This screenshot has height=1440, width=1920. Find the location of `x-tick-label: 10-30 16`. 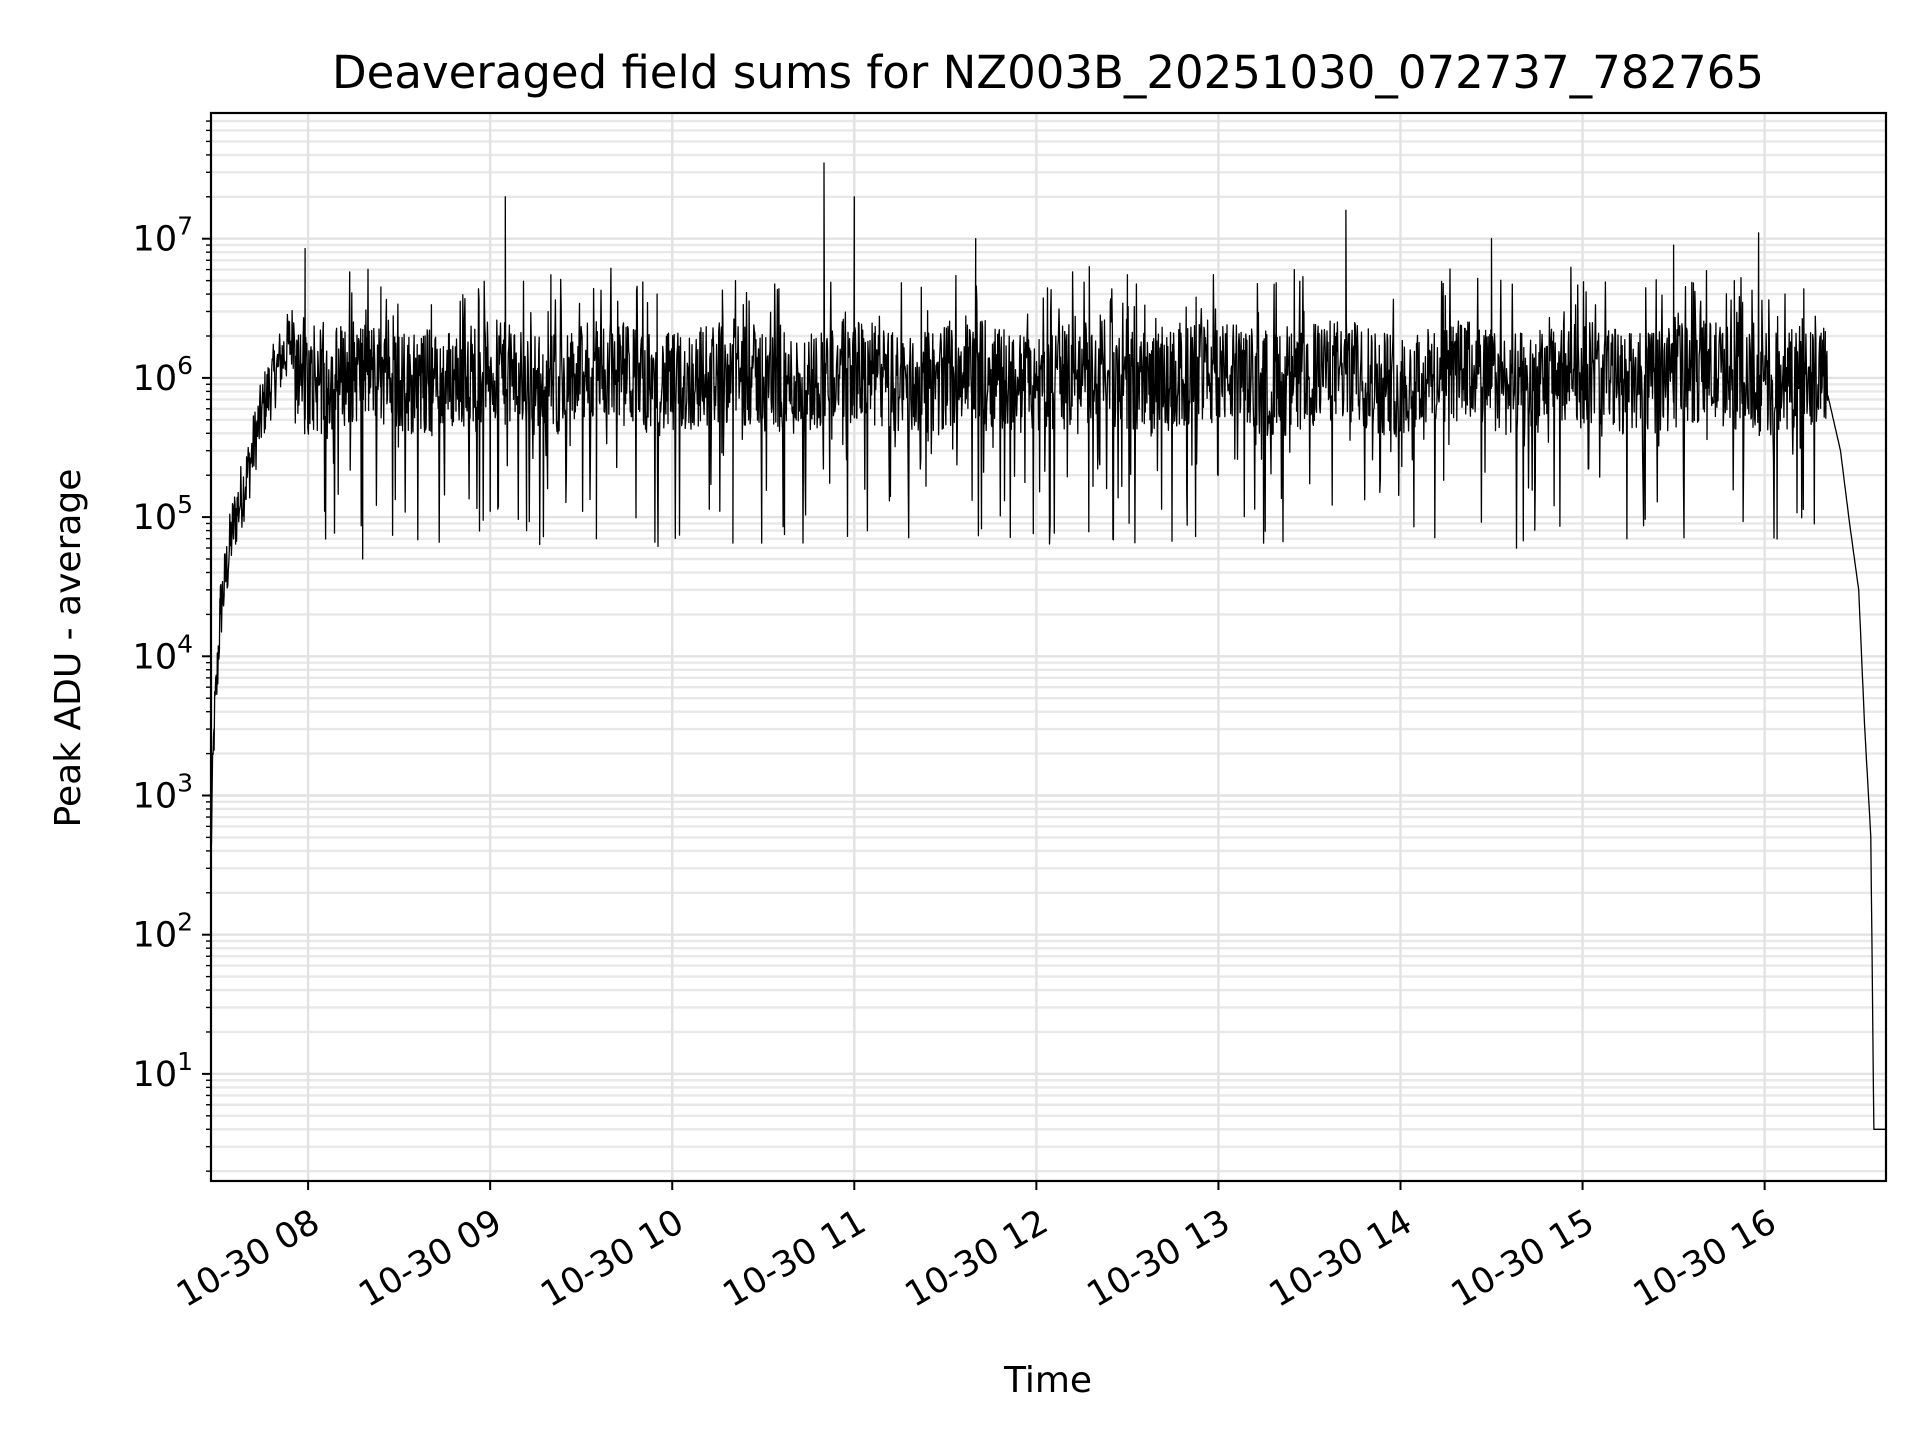

x-tick-label: 10-30 16 is located at coordinates (1705, 1258).